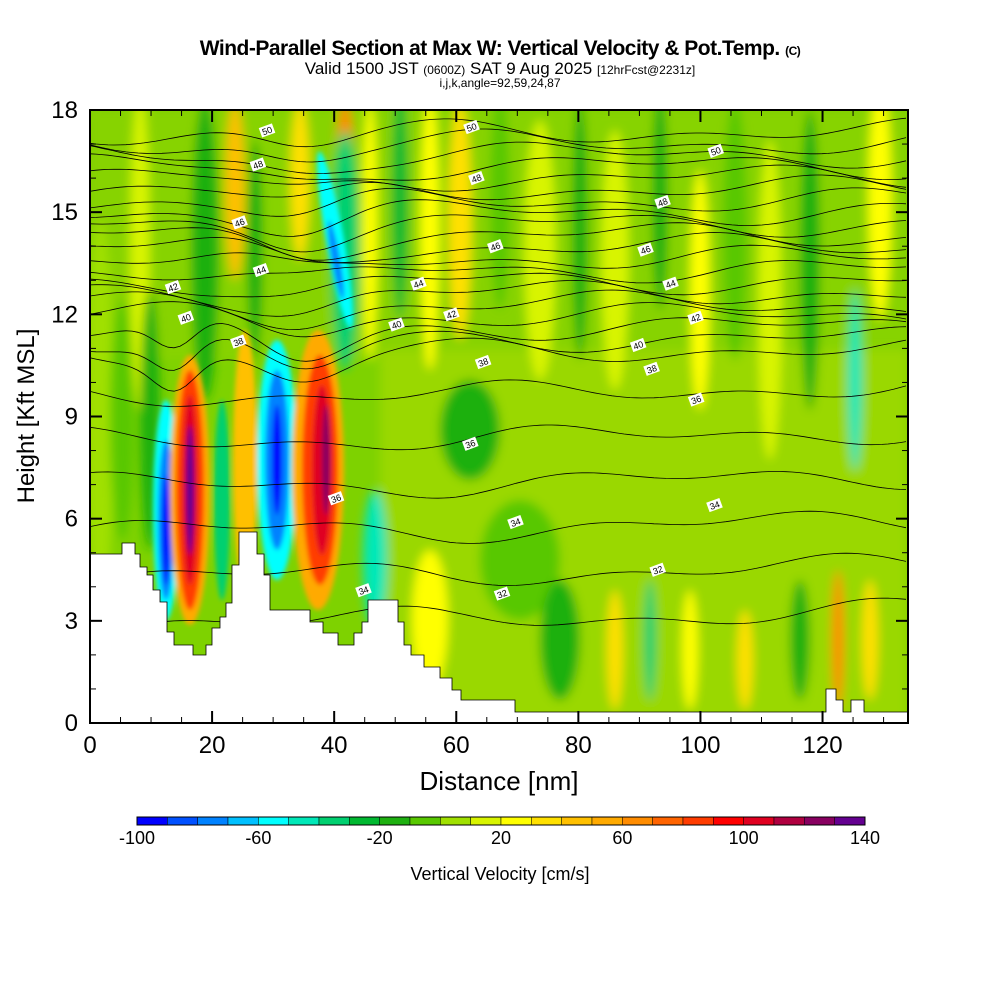  Describe the element at coordinates (334, 745) in the screenshot. I see `x-tick-label: 40` at that location.